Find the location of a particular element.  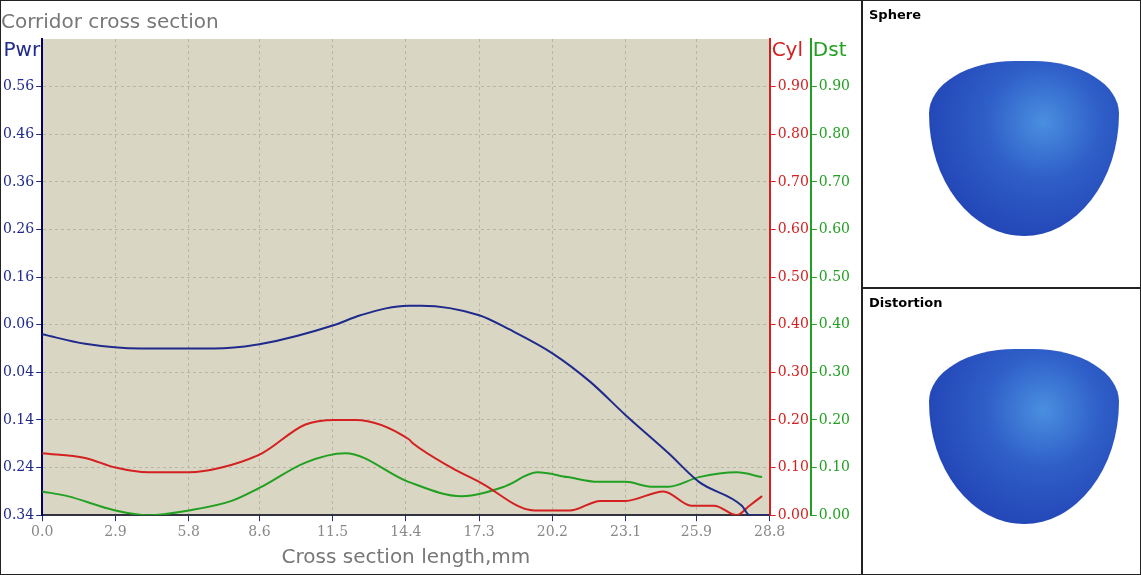

y3-tick-label: 0.80 is located at coordinates (834, 132).